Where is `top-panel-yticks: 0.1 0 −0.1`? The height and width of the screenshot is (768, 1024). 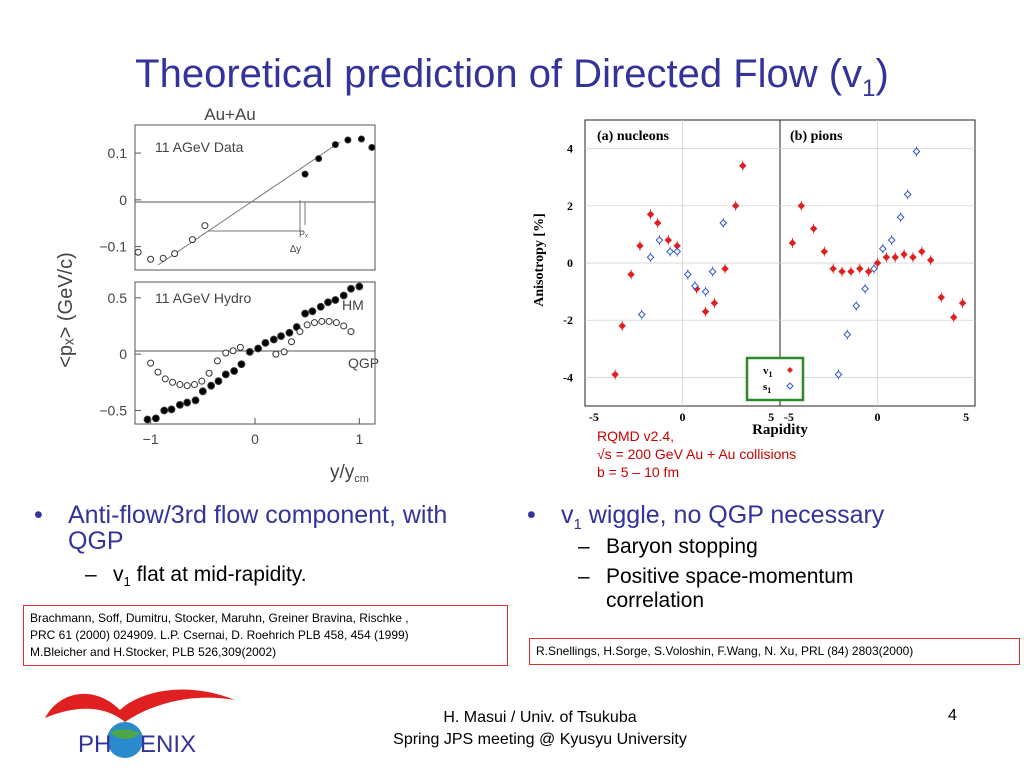
top-panel-yticks: 0.1 0 −0.1 is located at coordinates (120, 200).